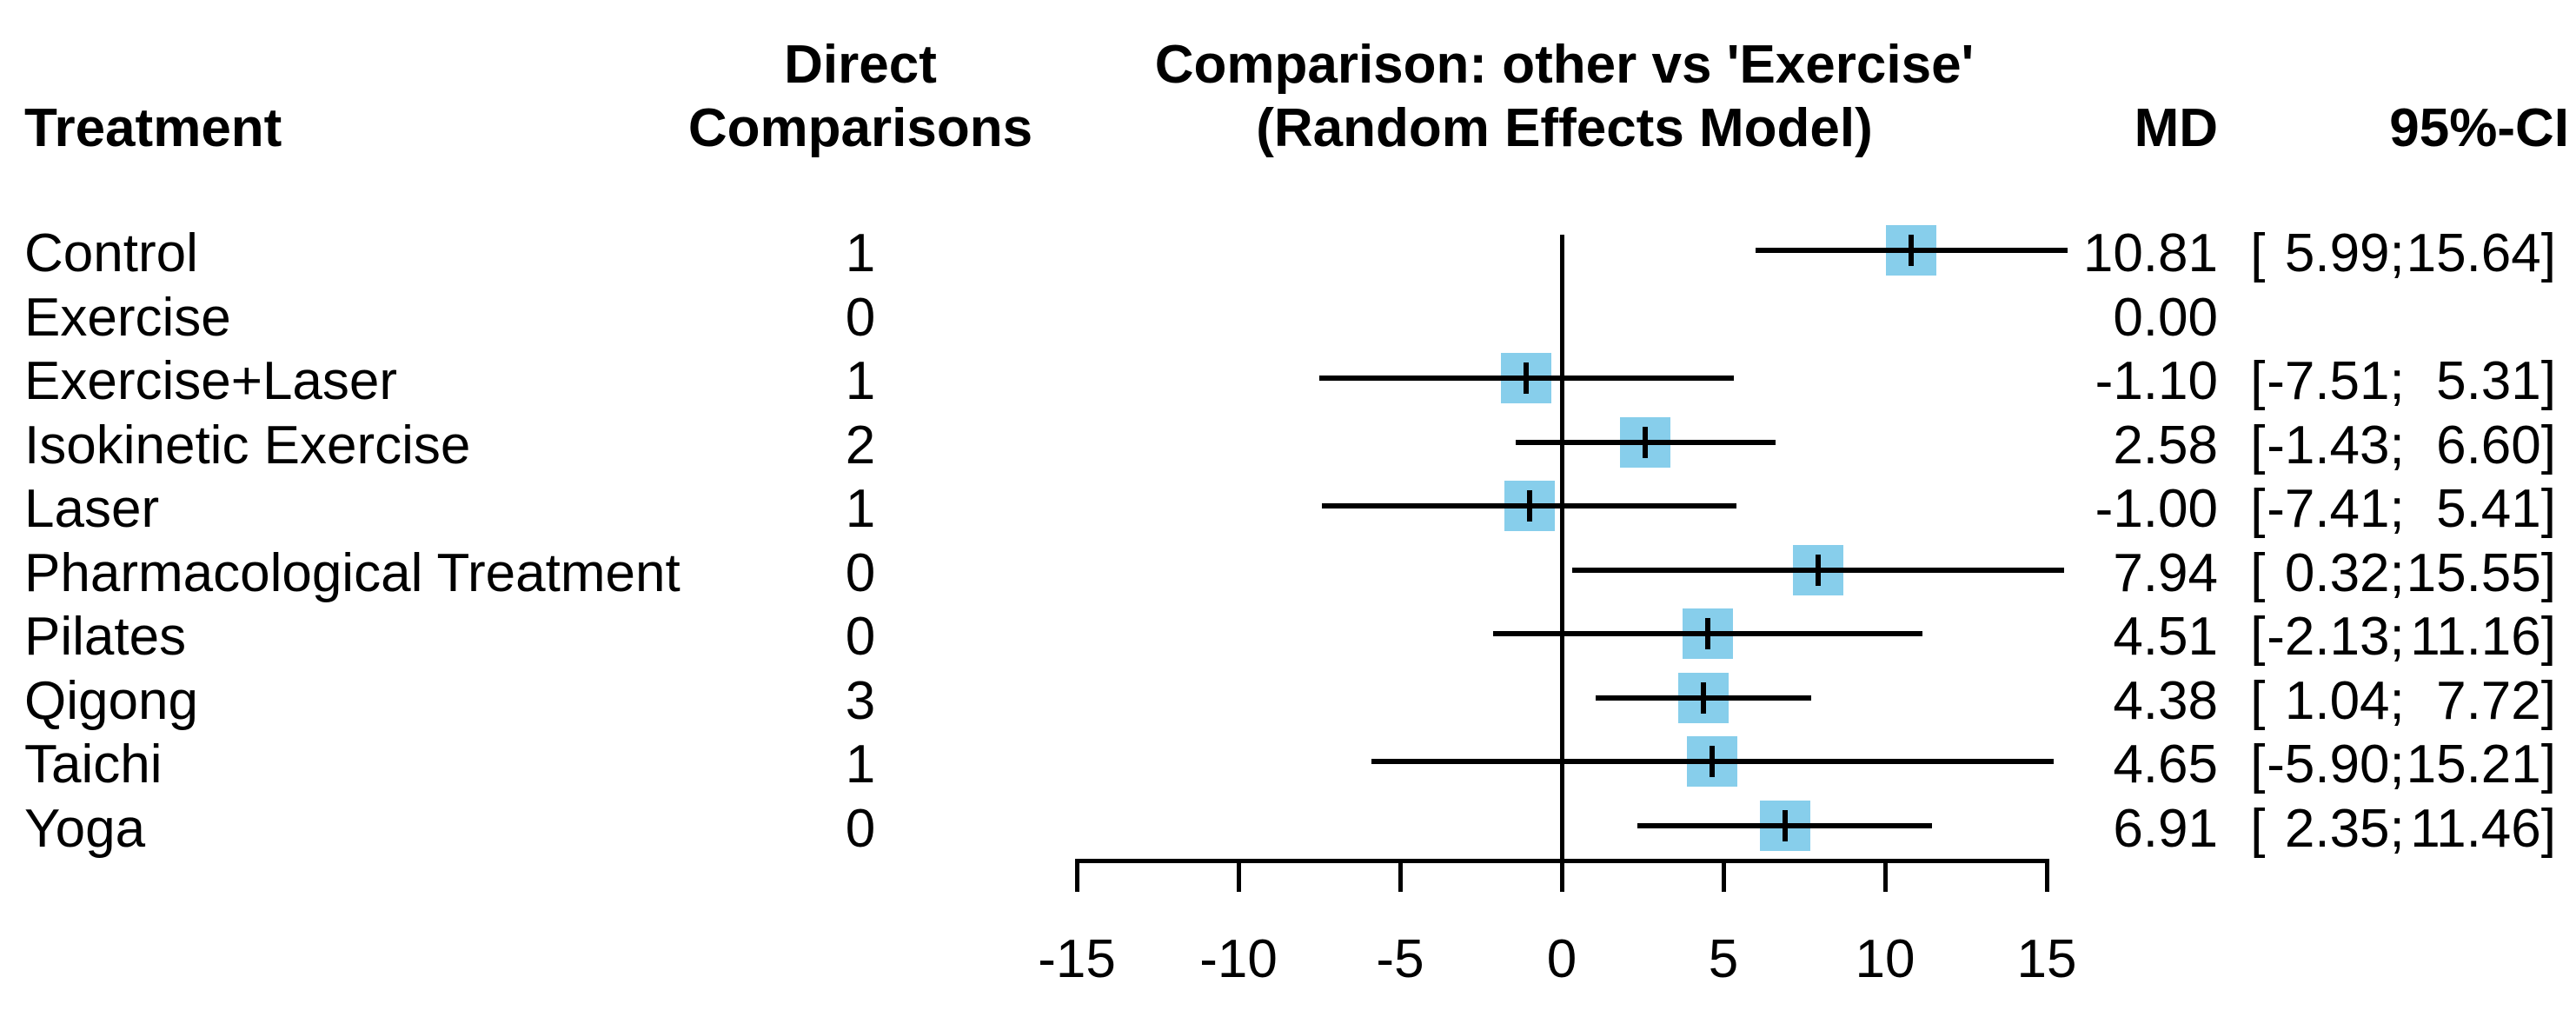 This screenshot has width=2576, height=1017. What do you see at coordinates (2337, 700) in the screenshot?
I see `ci-text-part: 1.04` at bounding box center [2337, 700].